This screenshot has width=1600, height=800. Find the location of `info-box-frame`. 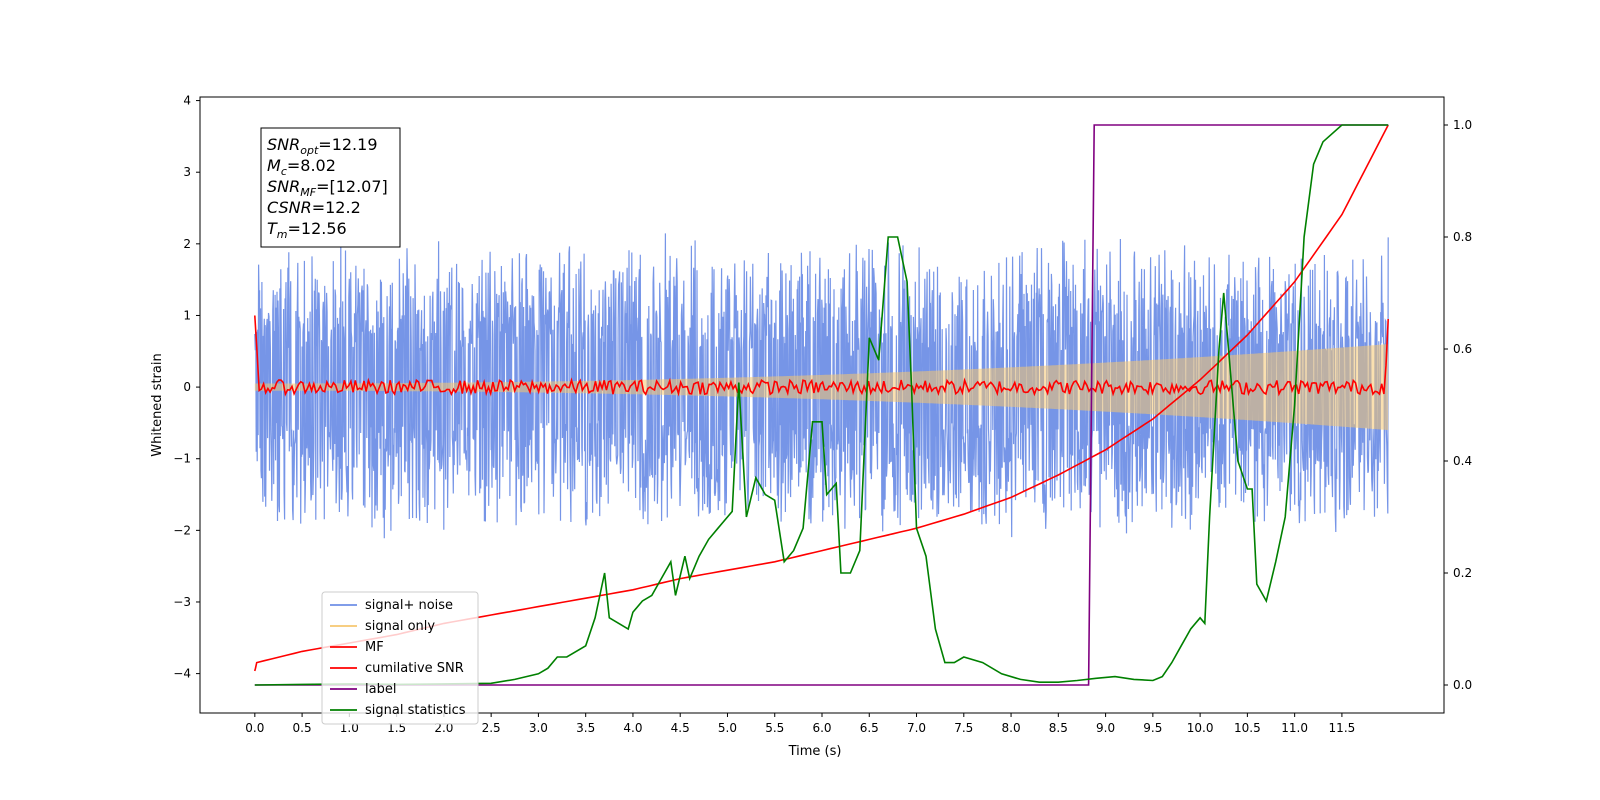

info-box-frame is located at coordinates (330, 187).